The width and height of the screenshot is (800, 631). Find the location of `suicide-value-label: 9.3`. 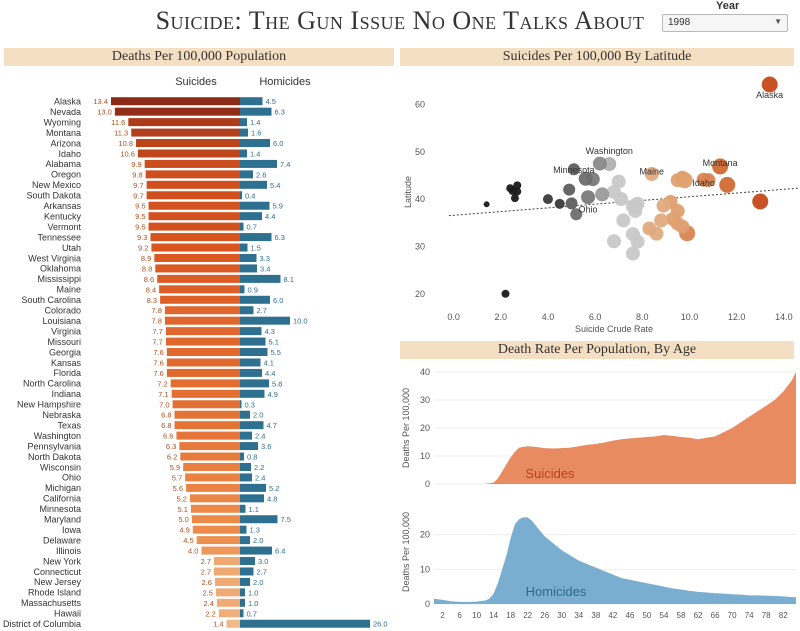

suicide-value-label: 9.3 is located at coordinates (142, 237).